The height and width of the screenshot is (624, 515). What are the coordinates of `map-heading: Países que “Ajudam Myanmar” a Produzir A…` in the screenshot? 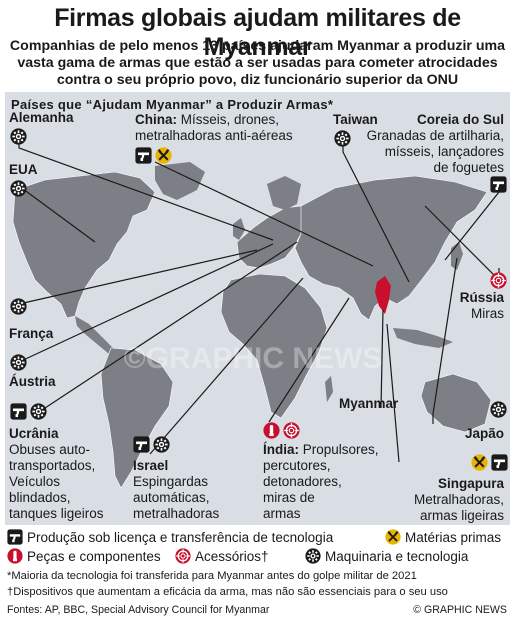 It's located at (172, 104).